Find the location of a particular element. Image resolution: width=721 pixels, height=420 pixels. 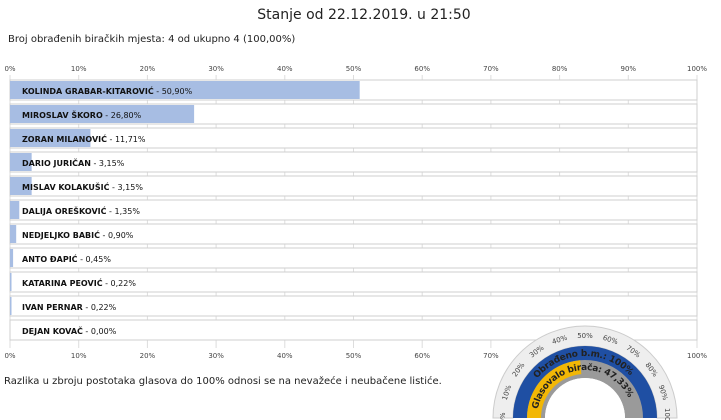

candidate-name: NEDJELJKO BABIĆ is located at coordinates (61, 234).